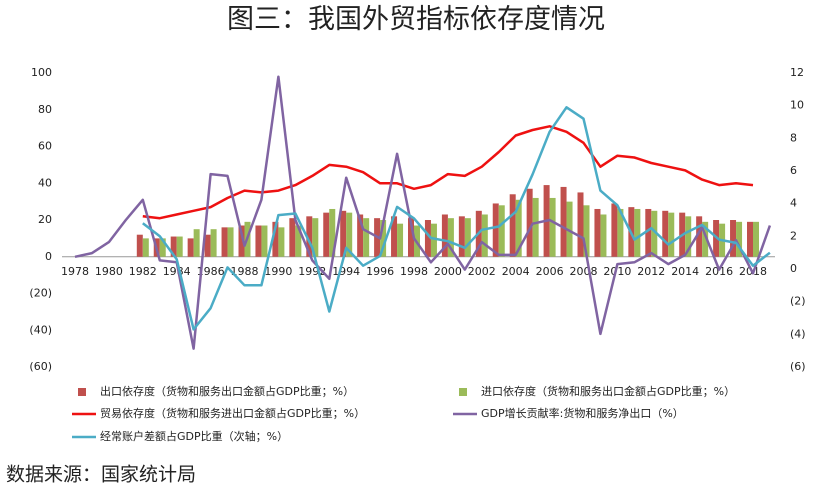 Image resolution: width=832 pixels, height=500 pixels. I want to click on y2-tick-label: 8, so click(793, 137).